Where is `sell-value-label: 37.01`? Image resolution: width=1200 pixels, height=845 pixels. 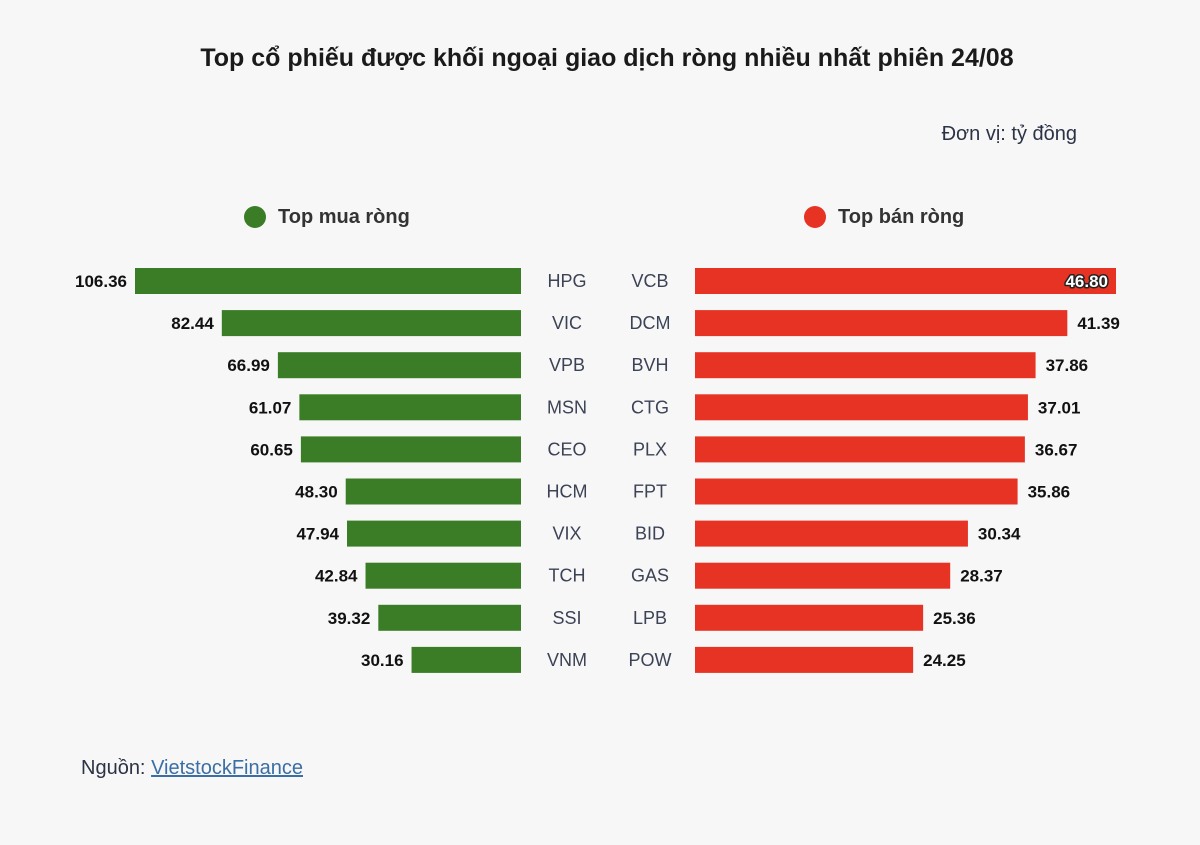 sell-value-label: 37.01 is located at coordinates (1059, 407).